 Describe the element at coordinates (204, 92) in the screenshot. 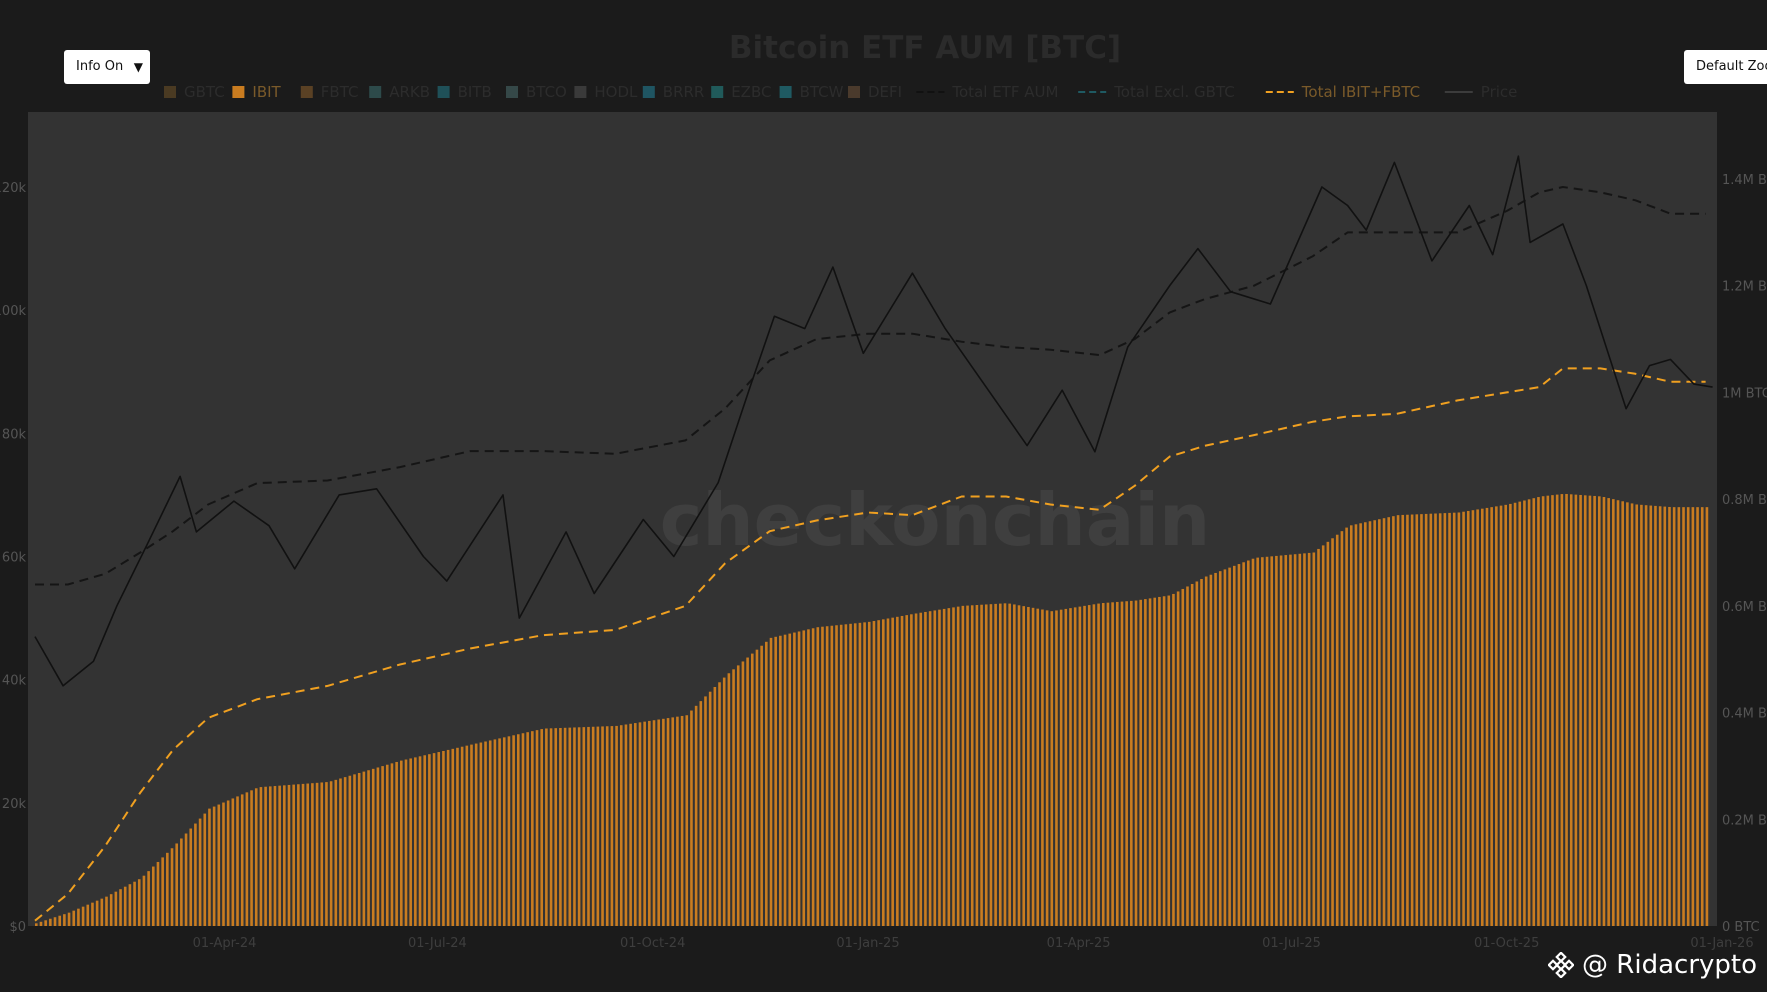

I see `legend-label: GBTC` at that location.